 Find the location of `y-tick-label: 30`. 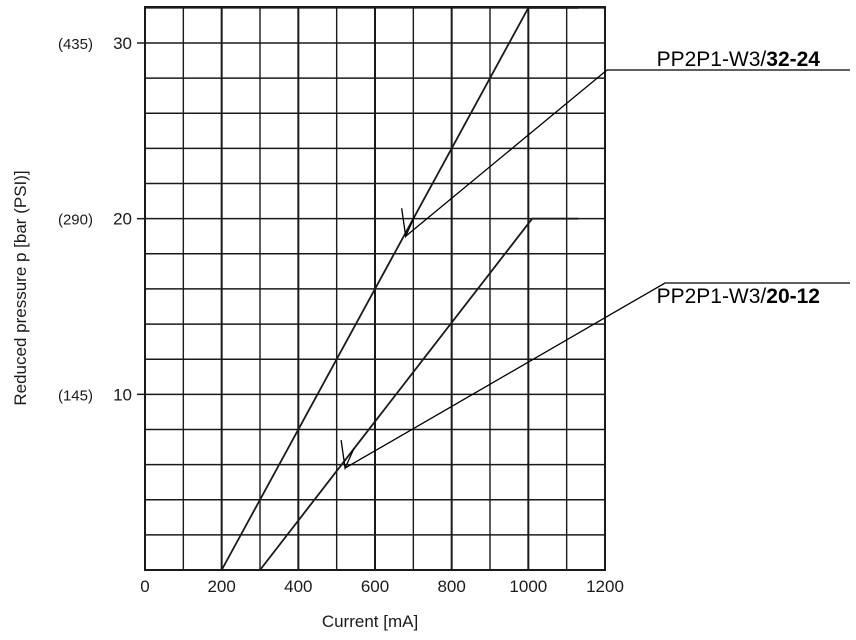

y-tick-label: 30 is located at coordinates (122, 43).